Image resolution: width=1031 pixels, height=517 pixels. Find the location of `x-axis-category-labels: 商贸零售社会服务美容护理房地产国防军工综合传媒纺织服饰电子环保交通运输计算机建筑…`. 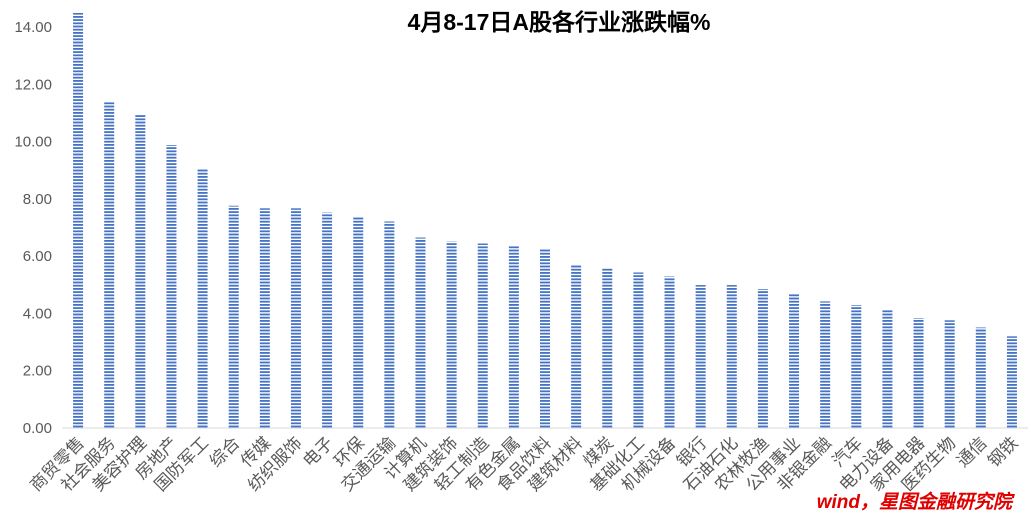

x-axis-category-labels: 商贸零售社会服务美容护理房地产国防军工综合传媒纺织服饰电子环保交通运输计算机建筑… is located at coordinates (523, 464).